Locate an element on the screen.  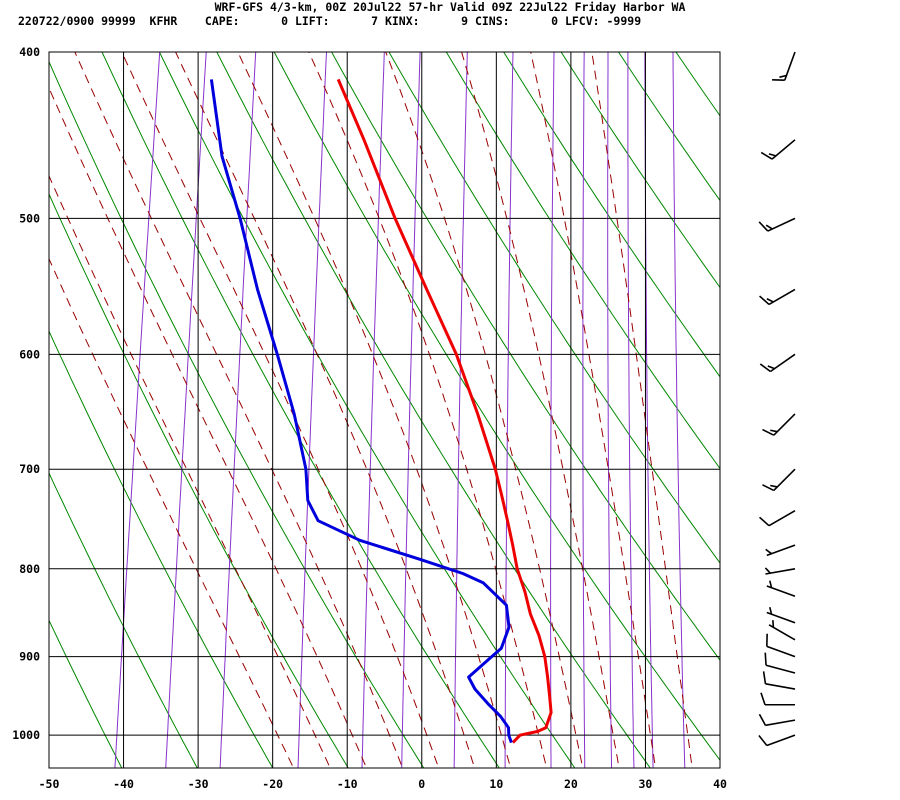
temperature-tick-label: 30 is located at coordinates (646, 784).